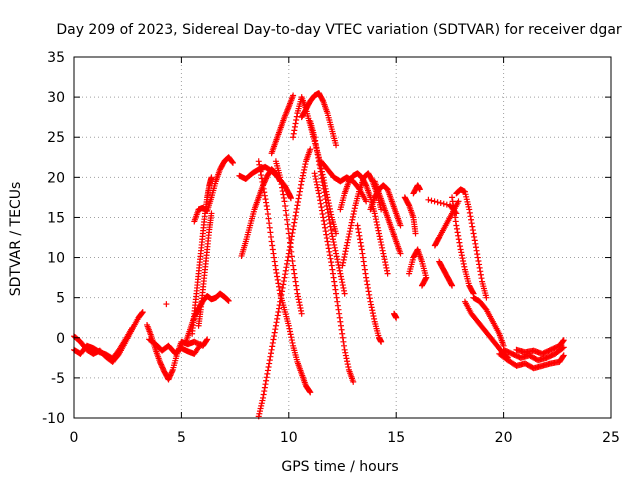 This screenshot has height=480, width=640. I want to click on x-tick-label: 0, so click(74, 438).